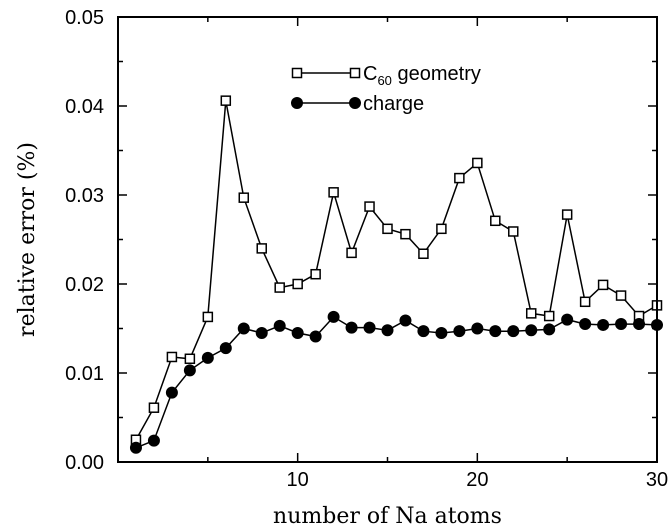 The width and height of the screenshot is (670, 531). What do you see at coordinates (657, 480) in the screenshot?
I see `x-tick-label: 30` at bounding box center [657, 480].